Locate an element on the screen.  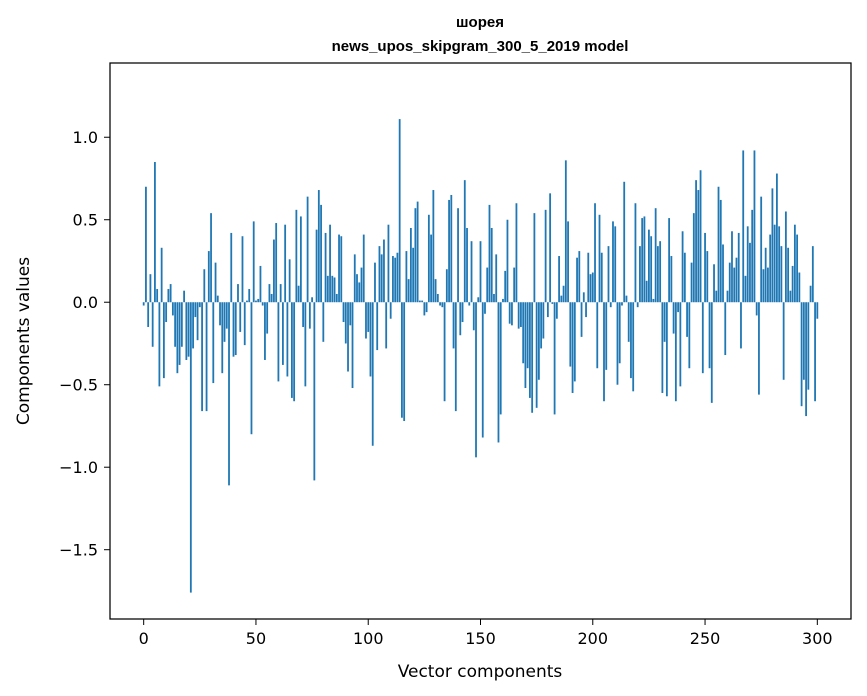
chart-subtitle: news_upos_skipgram_300_5_2019 model is located at coordinates (480, 46).